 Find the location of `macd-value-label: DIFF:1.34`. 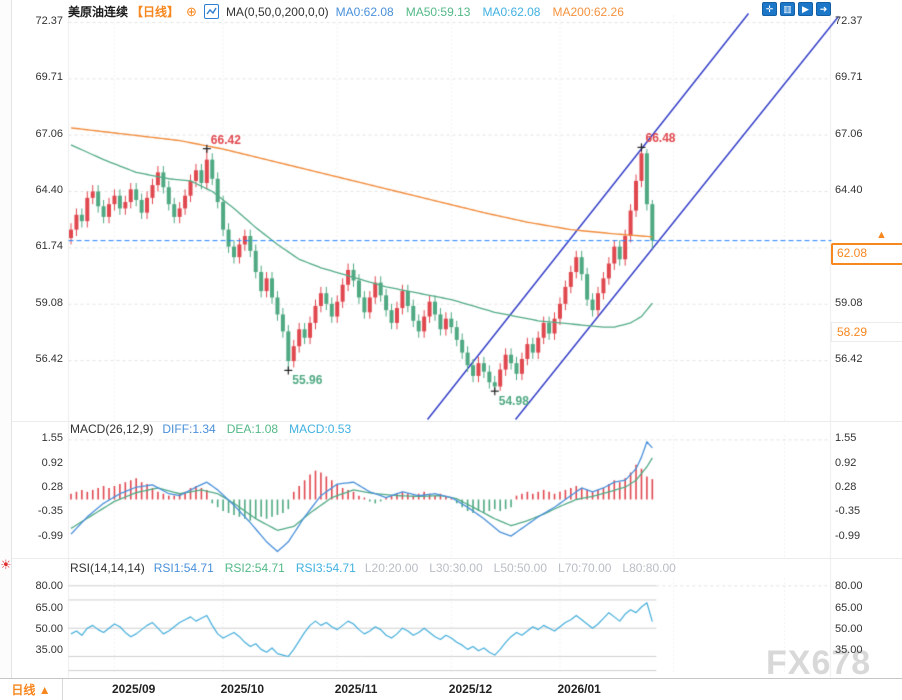

macd-value-label: DIFF:1.34 is located at coordinates (189, 429).